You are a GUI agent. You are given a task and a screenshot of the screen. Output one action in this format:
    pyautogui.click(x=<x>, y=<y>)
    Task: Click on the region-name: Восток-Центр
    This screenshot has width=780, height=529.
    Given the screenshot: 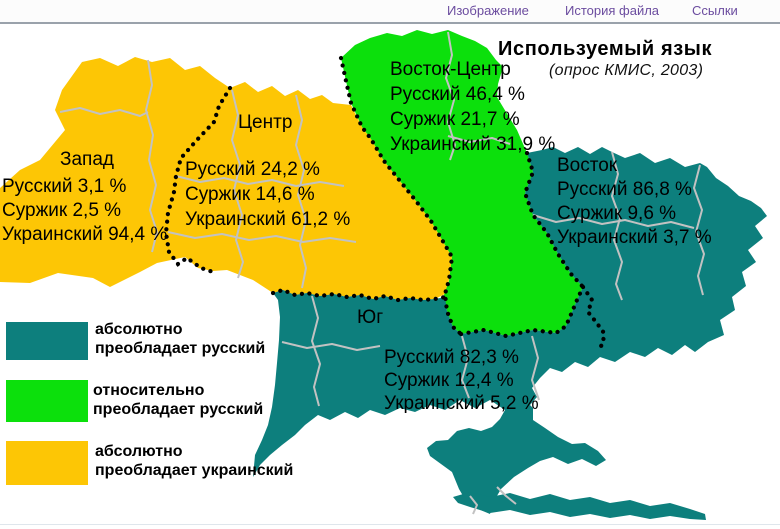 What is the action you would take?
    pyautogui.click(x=450, y=69)
    